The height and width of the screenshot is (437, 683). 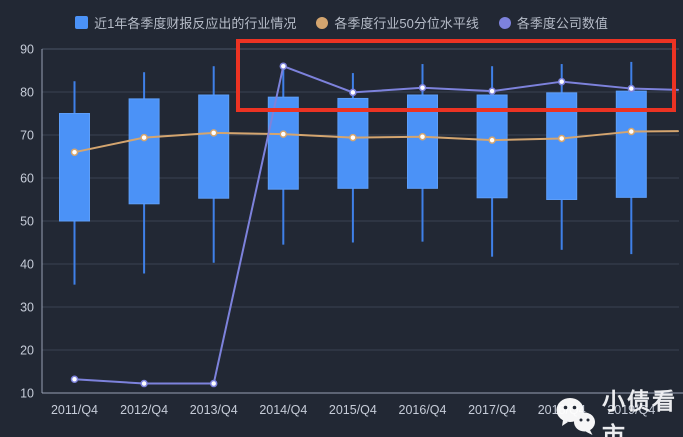 What do you see at coordinates (504, 22) in the screenshot?
I see `purple-circle-icon` at bounding box center [504, 22].